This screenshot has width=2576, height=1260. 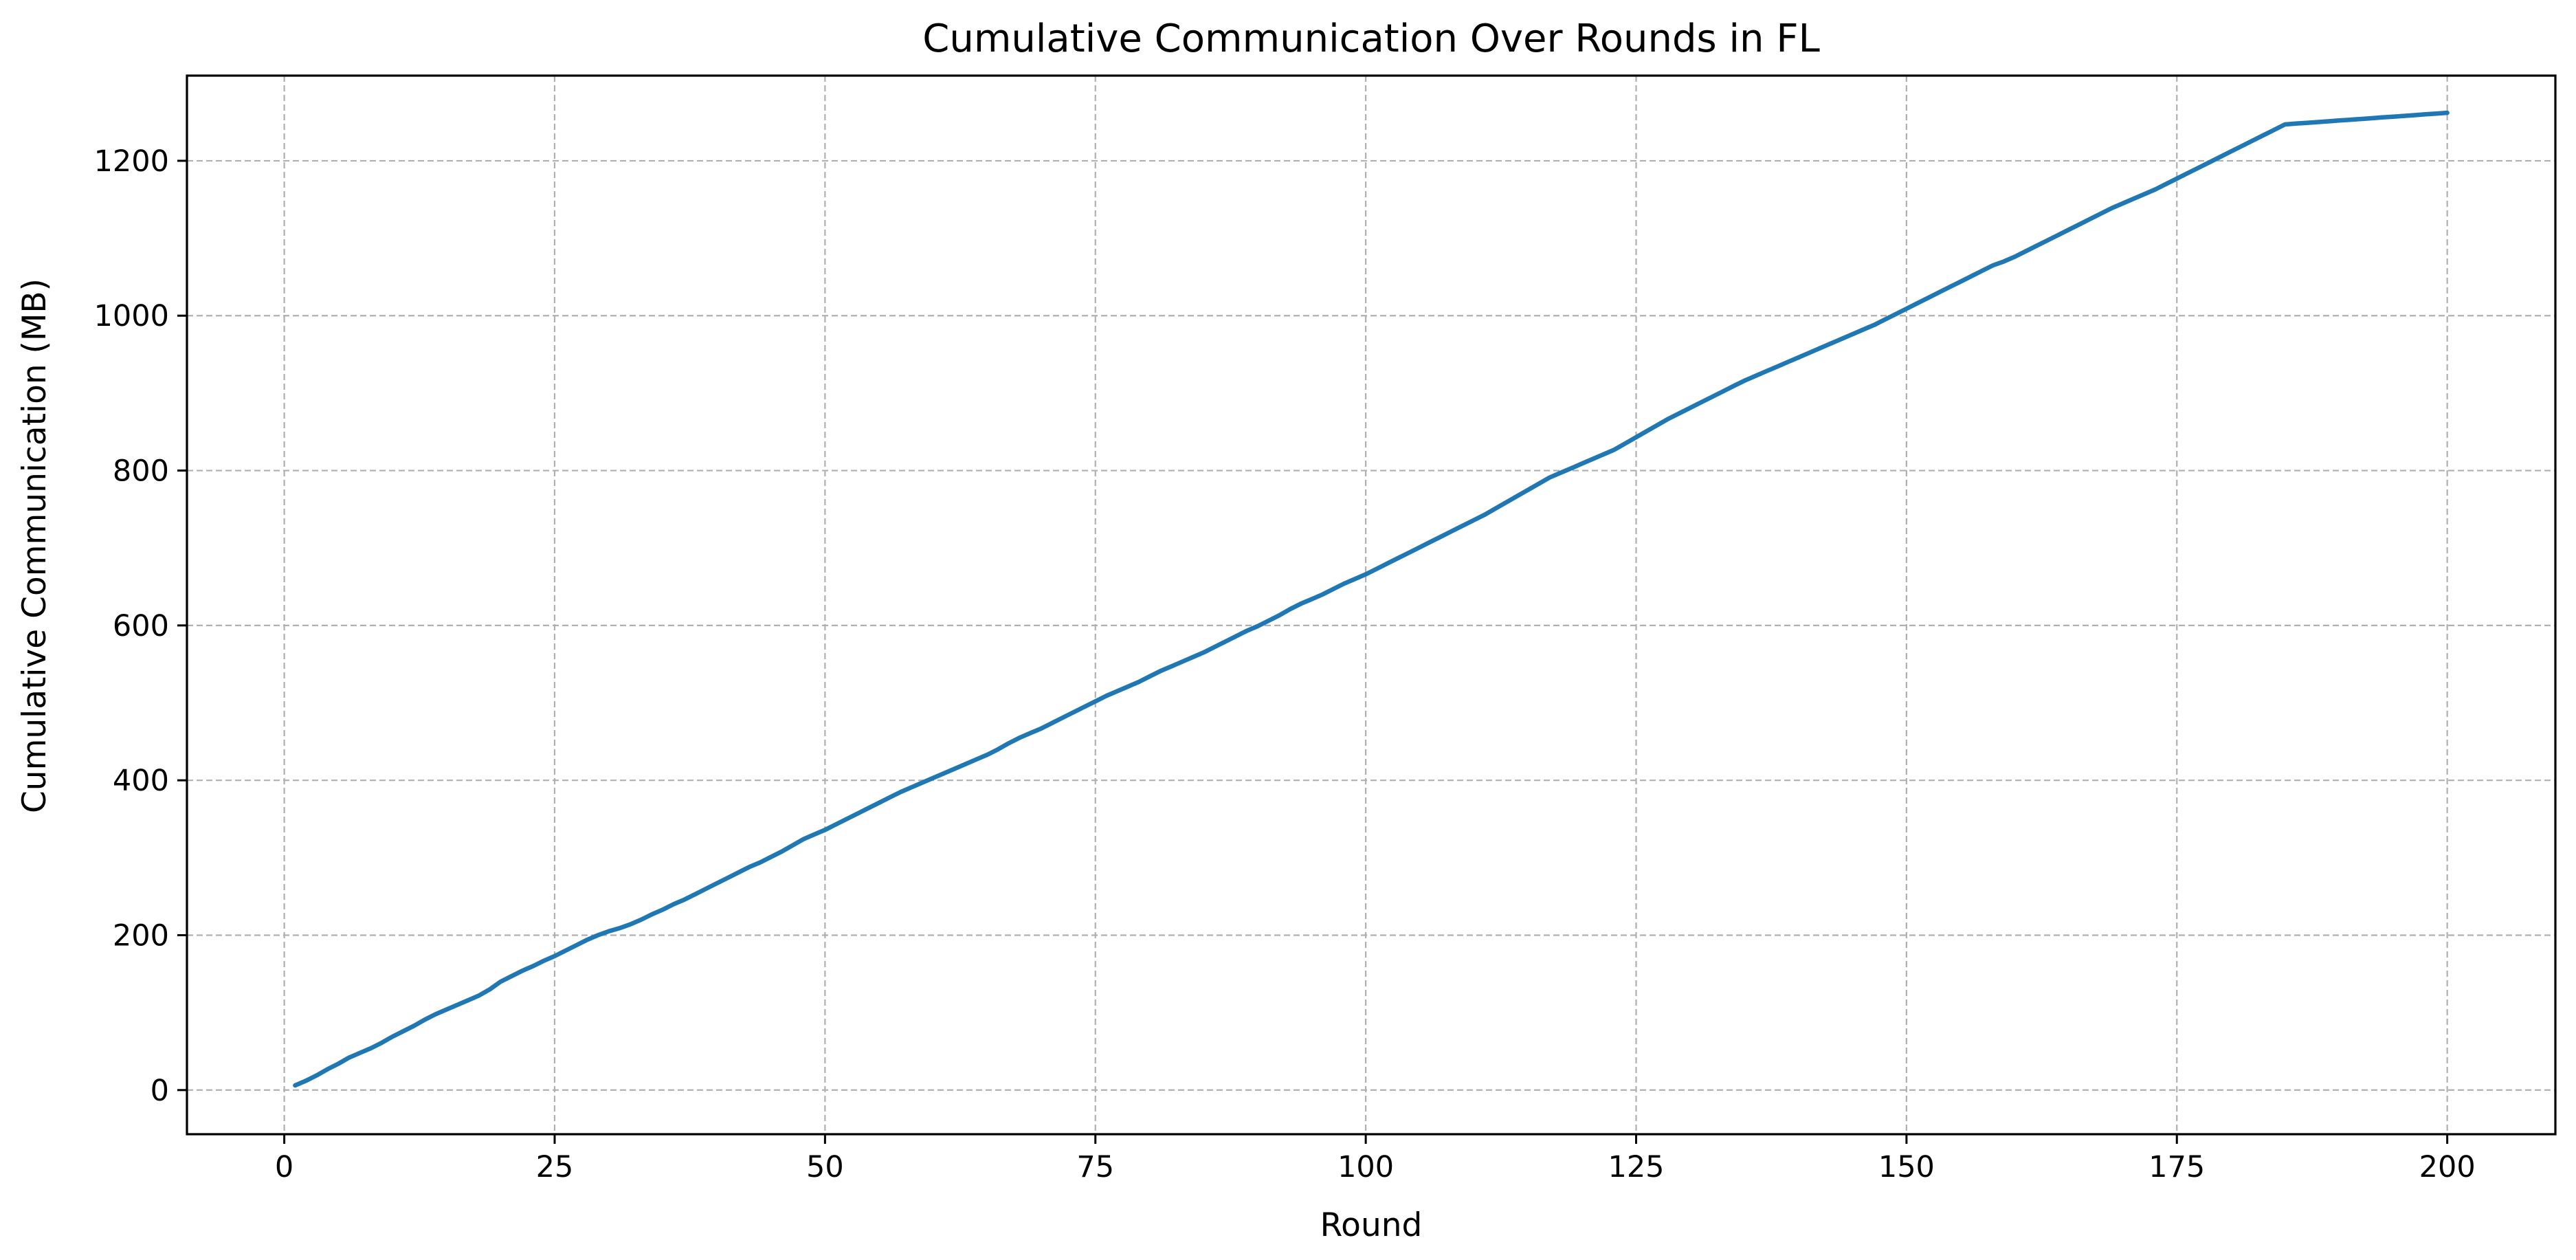 I want to click on y-tick-label: 1000, so click(x=131, y=316).